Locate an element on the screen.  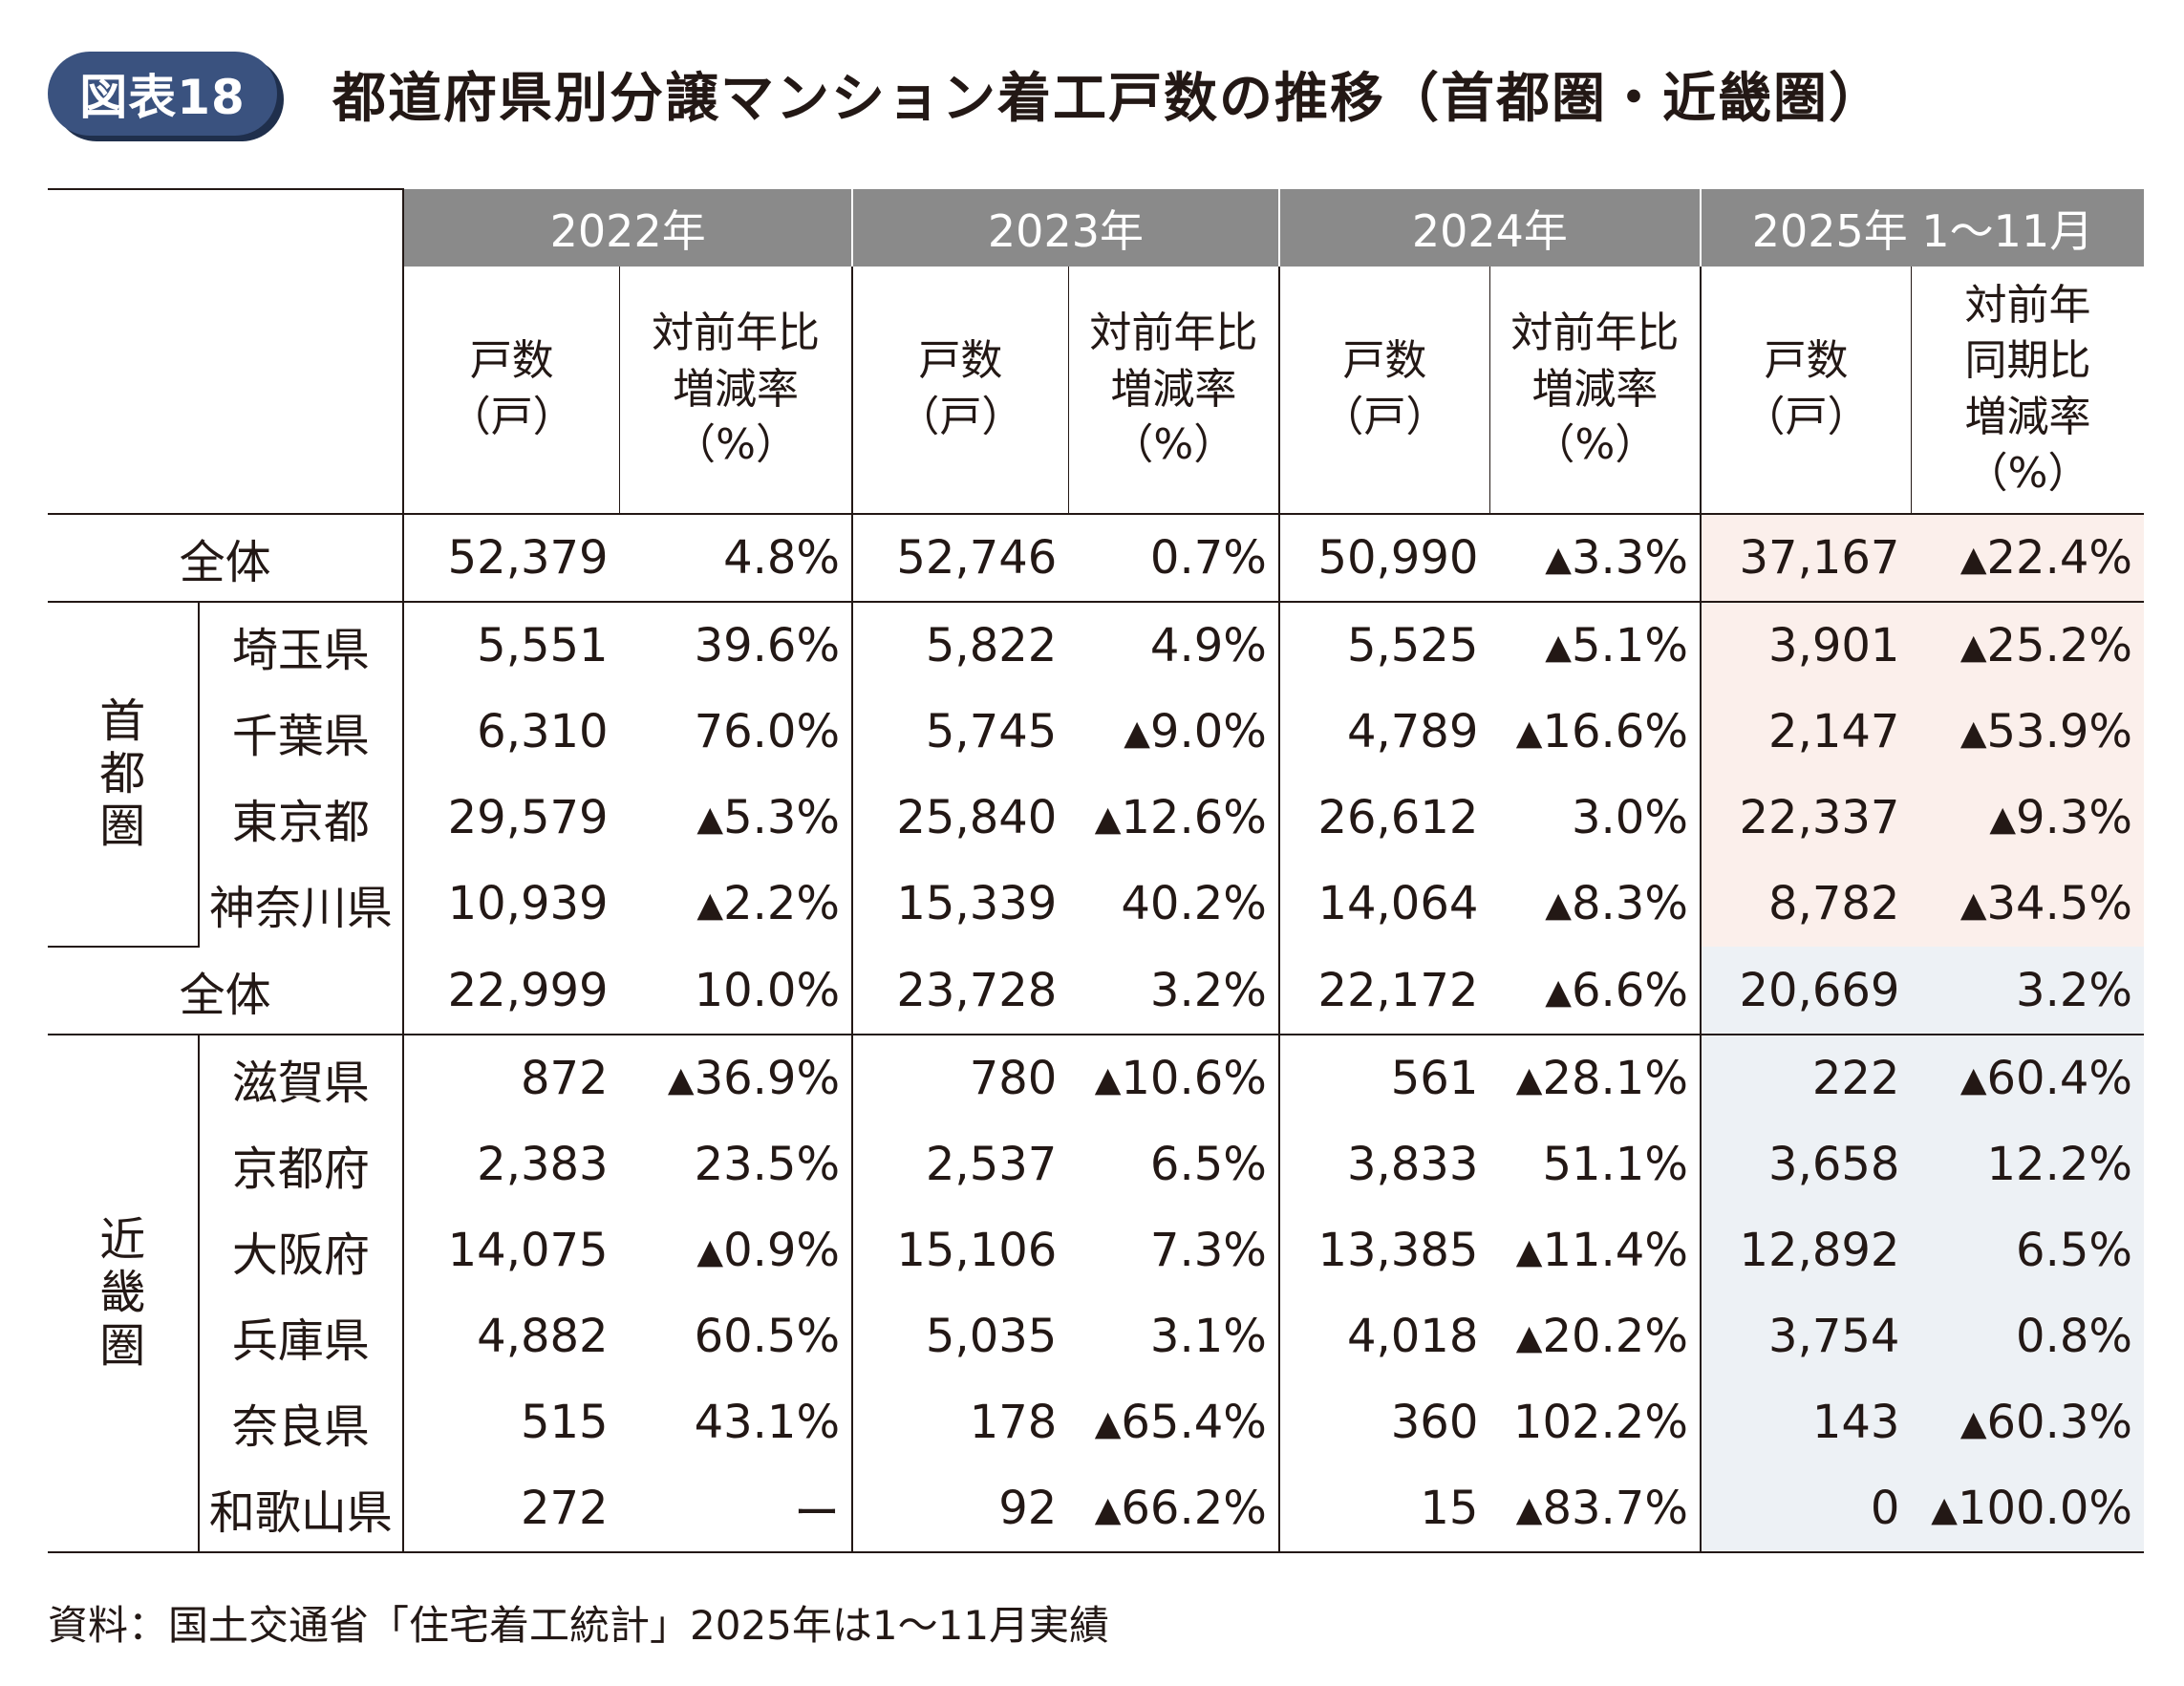
unit-count: 272 is located at coordinates (511, 1509).